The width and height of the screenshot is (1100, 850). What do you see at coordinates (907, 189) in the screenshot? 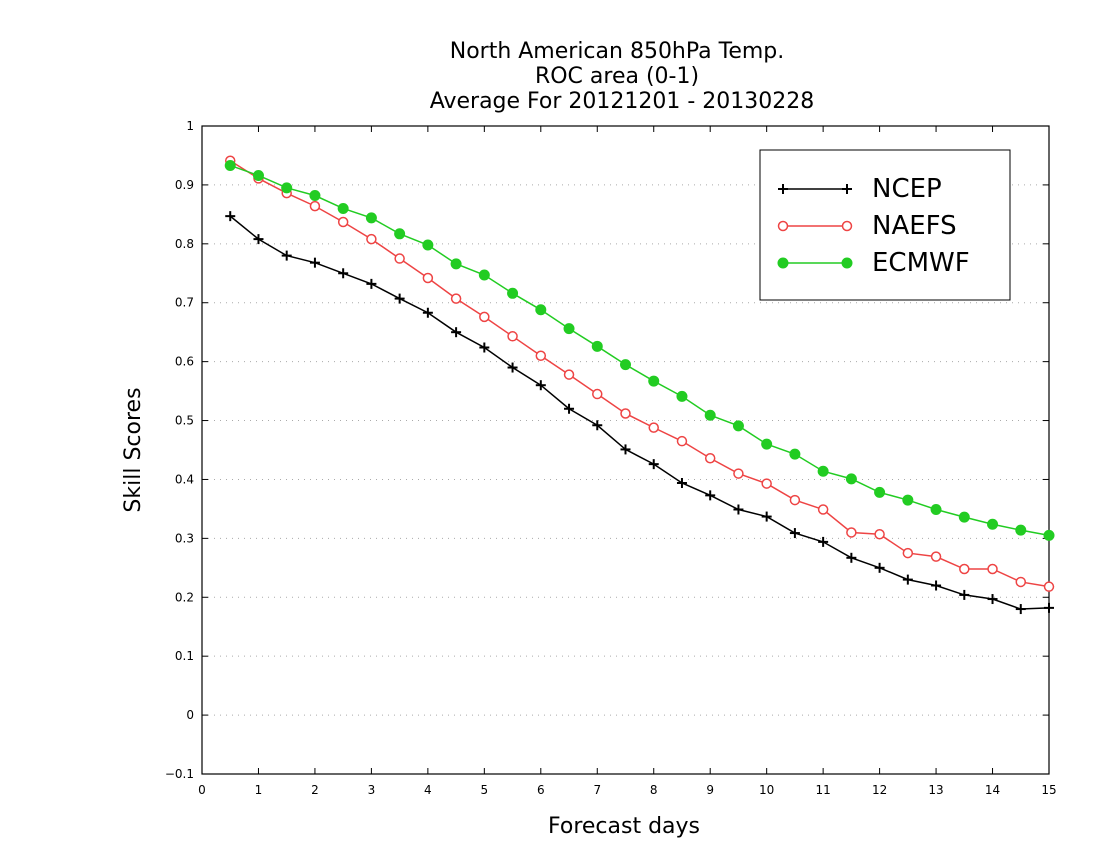
I see `legend-label-ncep: NCEP` at bounding box center [907, 189].